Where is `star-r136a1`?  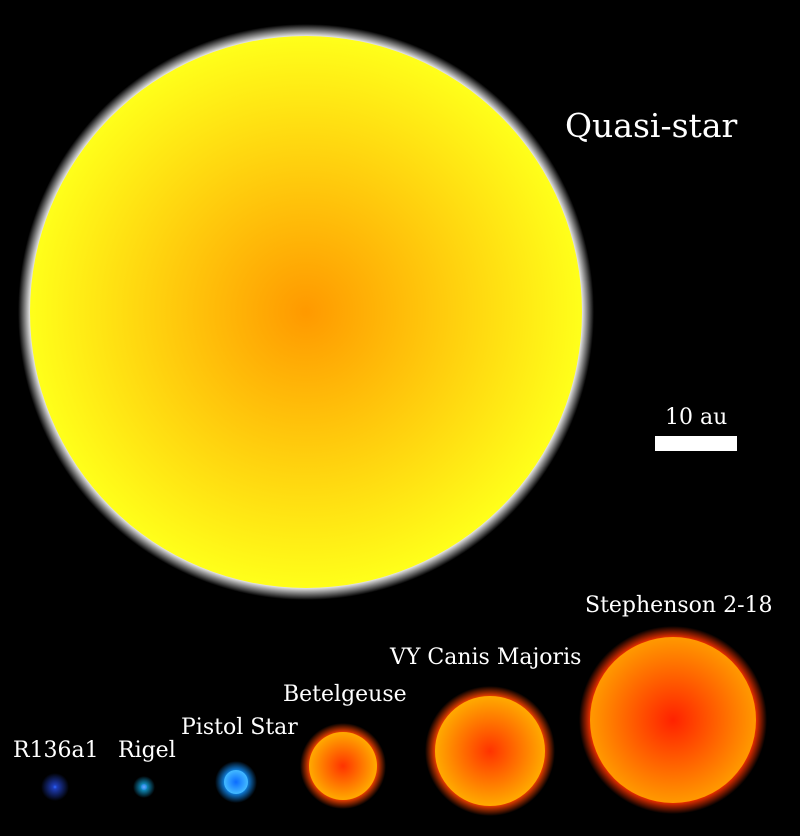
star-r136a1 is located at coordinates (55, 787).